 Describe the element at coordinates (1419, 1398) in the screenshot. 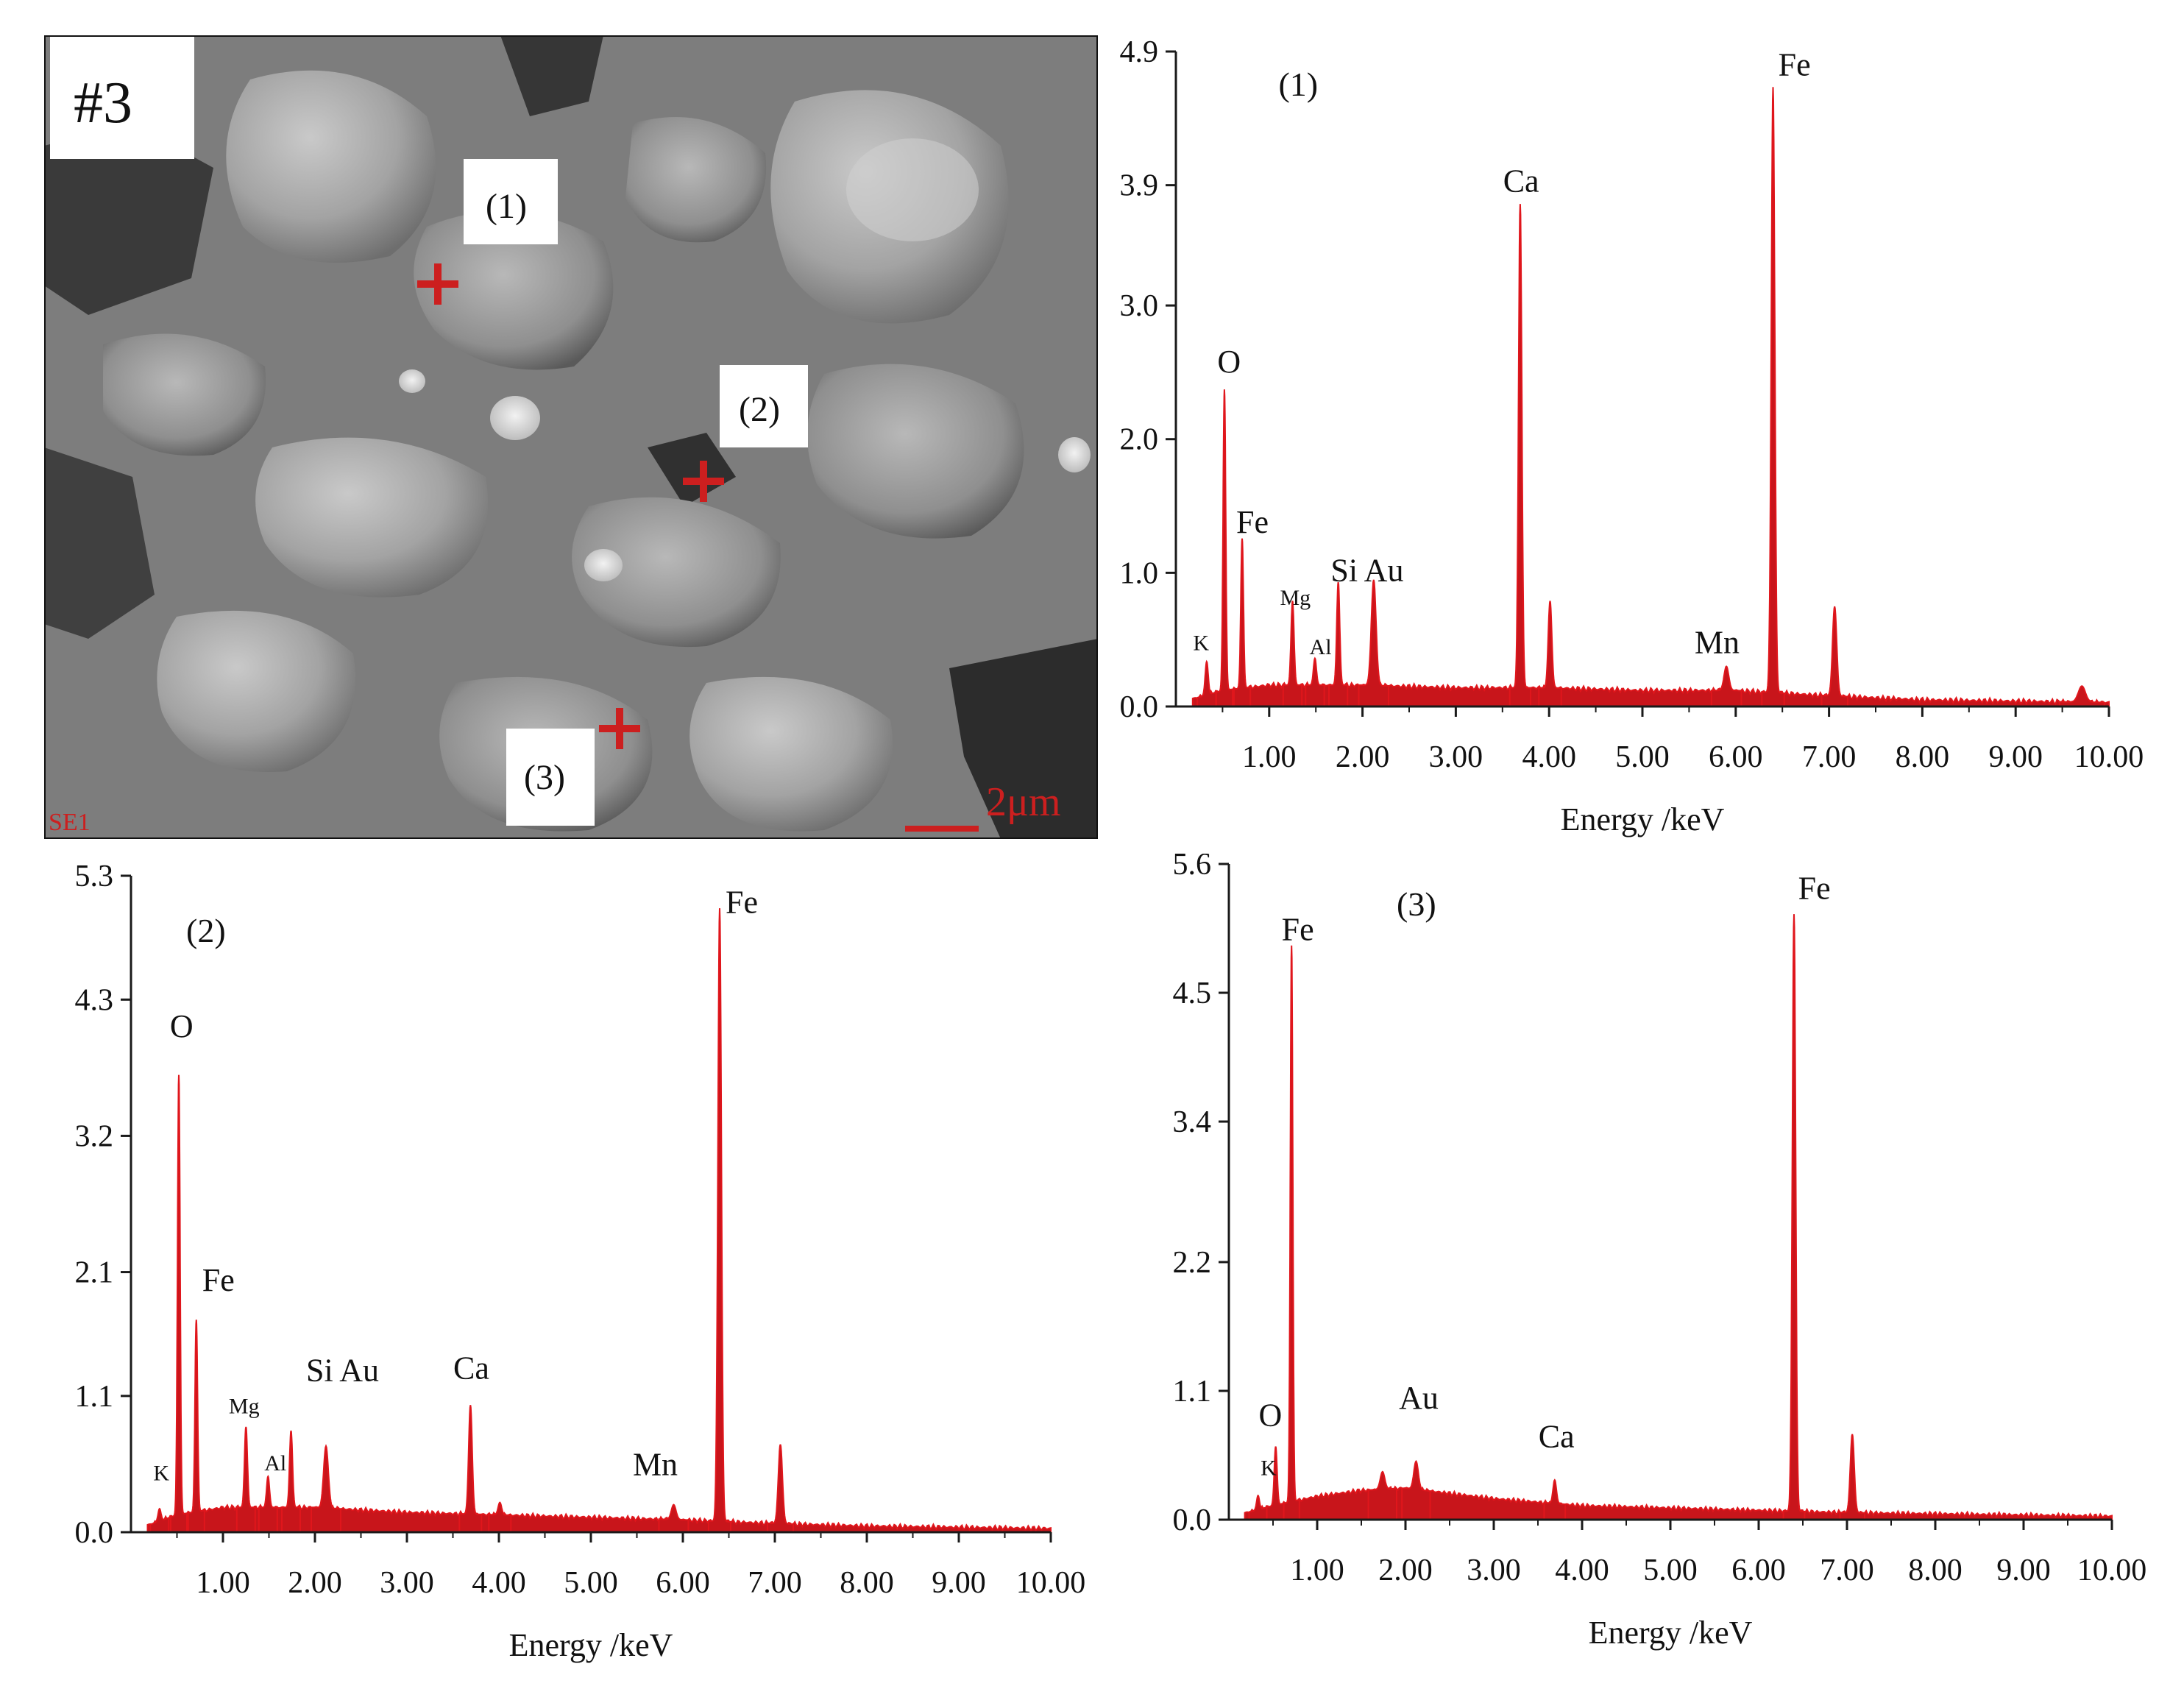

I see `peak-label-au: Au` at that location.